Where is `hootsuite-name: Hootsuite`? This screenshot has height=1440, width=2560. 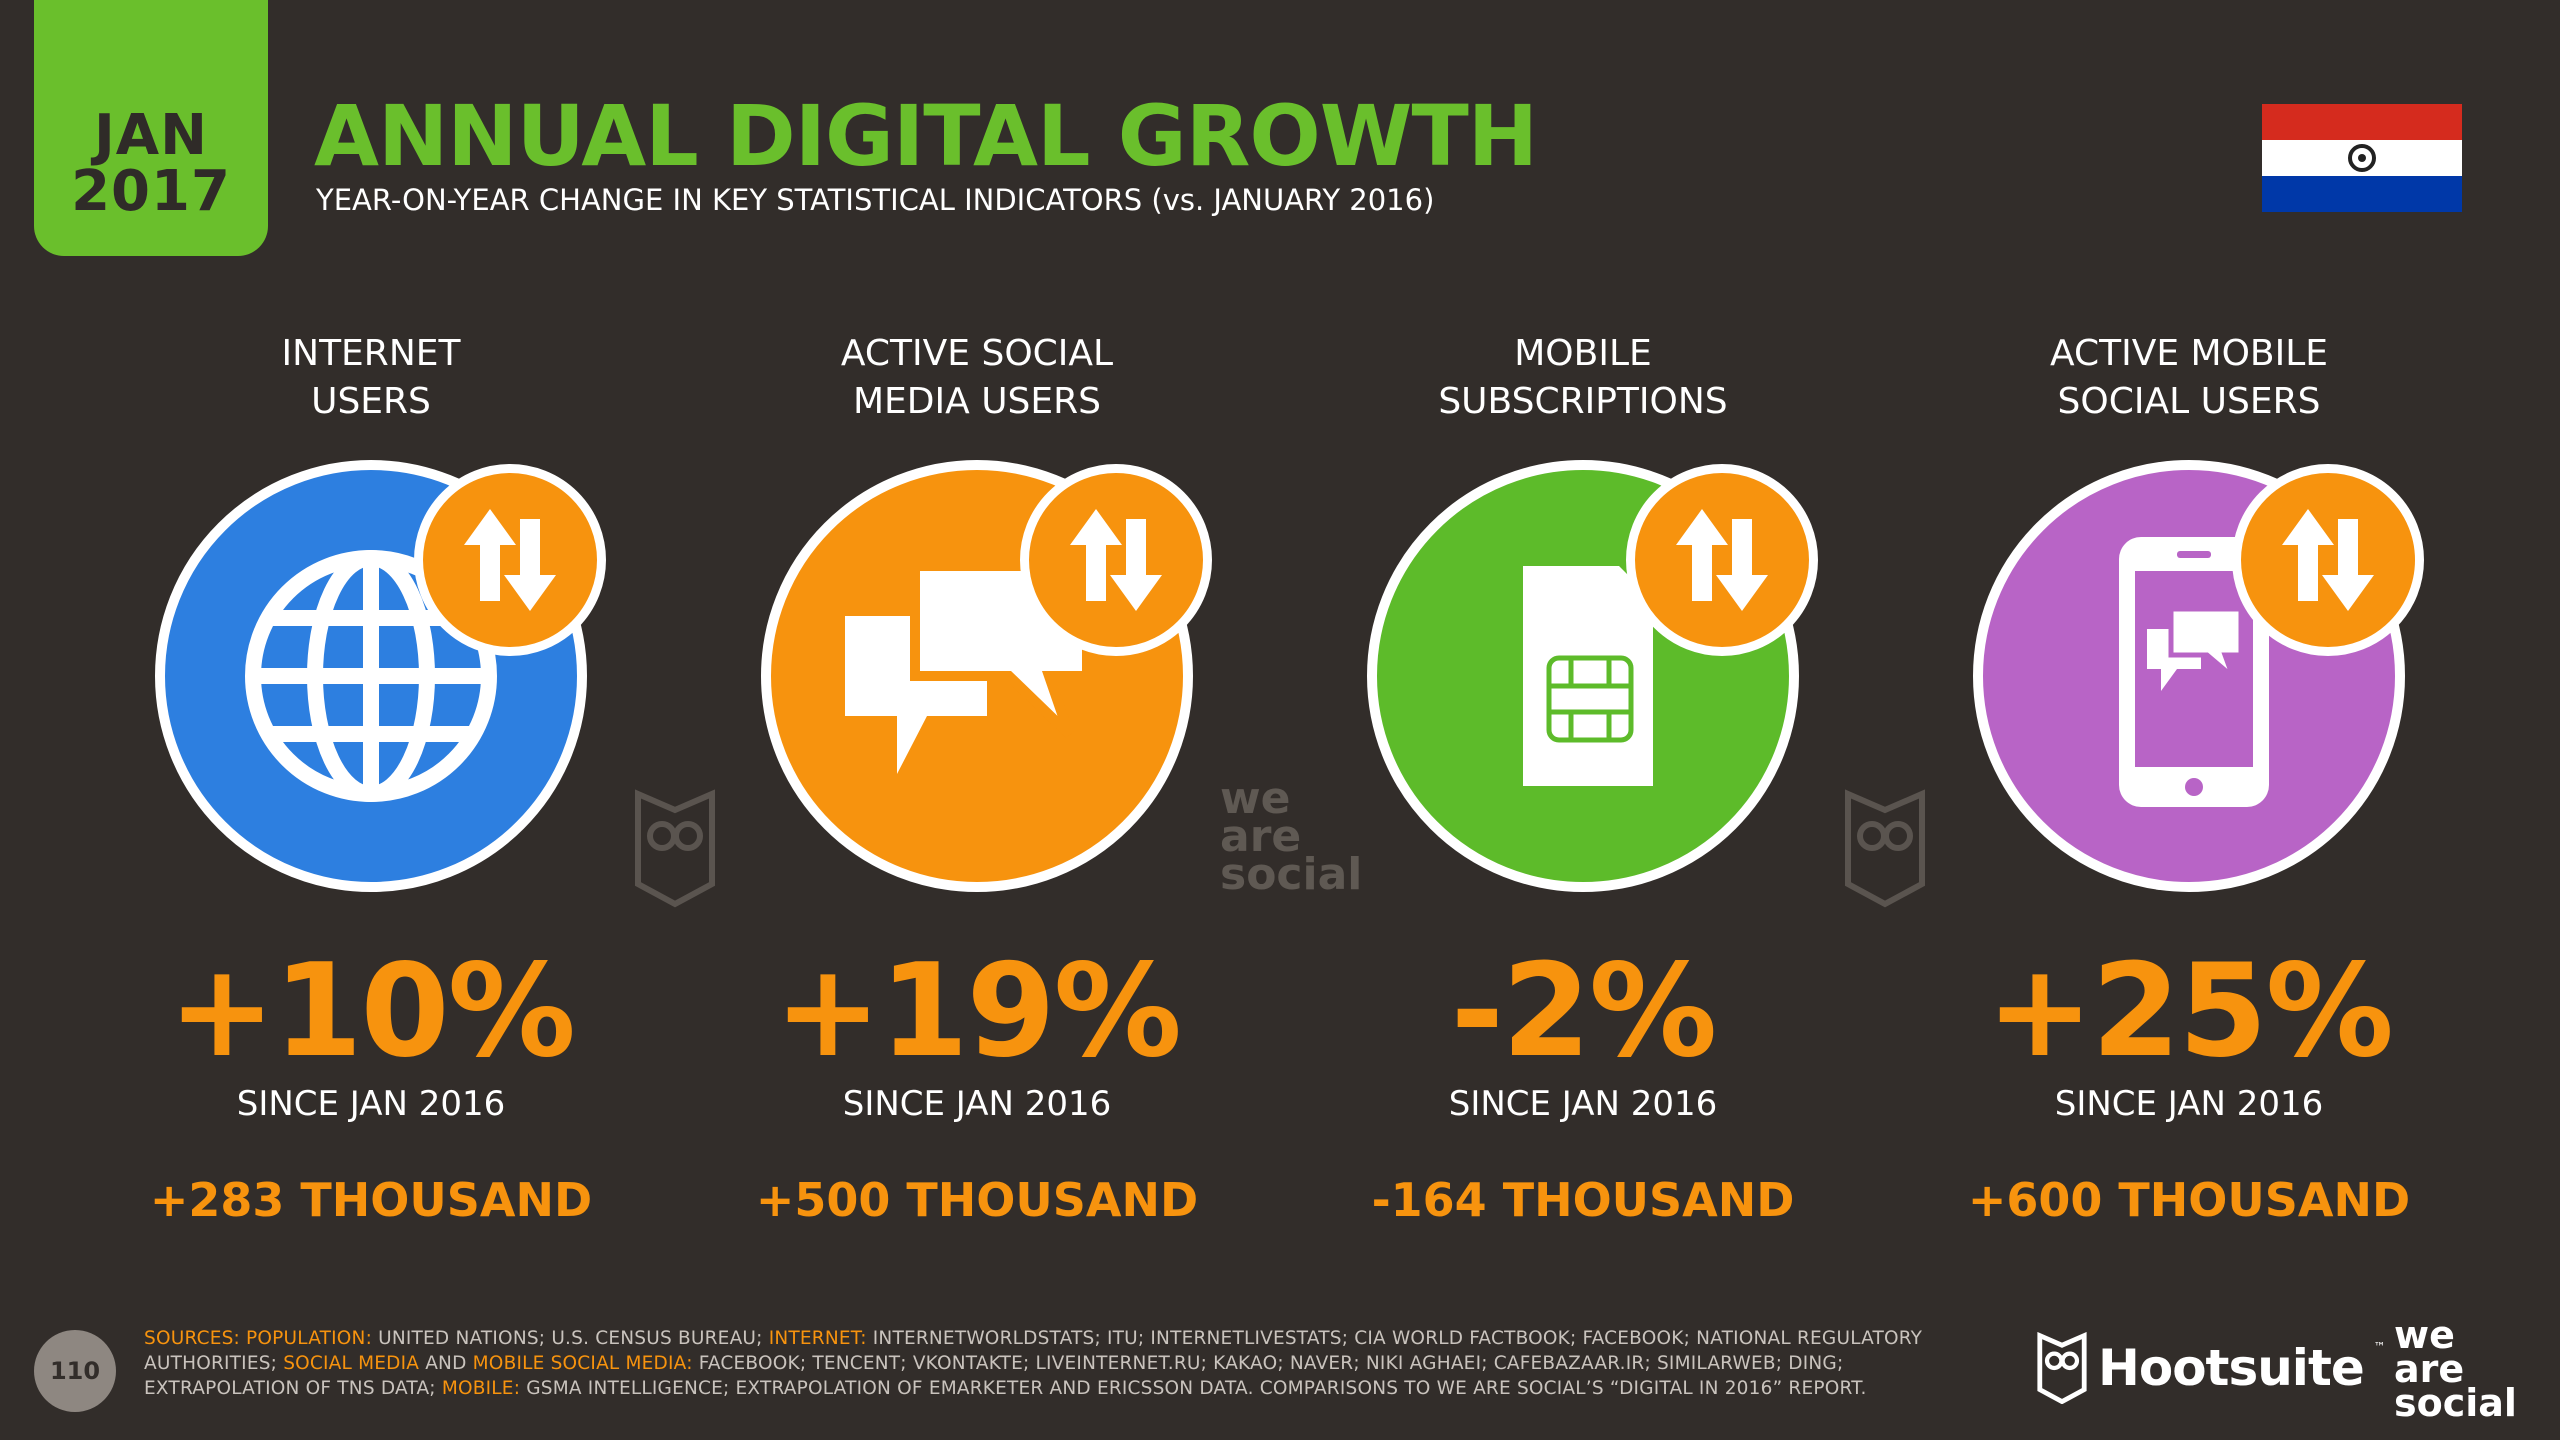 hootsuite-name: Hootsuite is located at coordinates (2231, 1368).